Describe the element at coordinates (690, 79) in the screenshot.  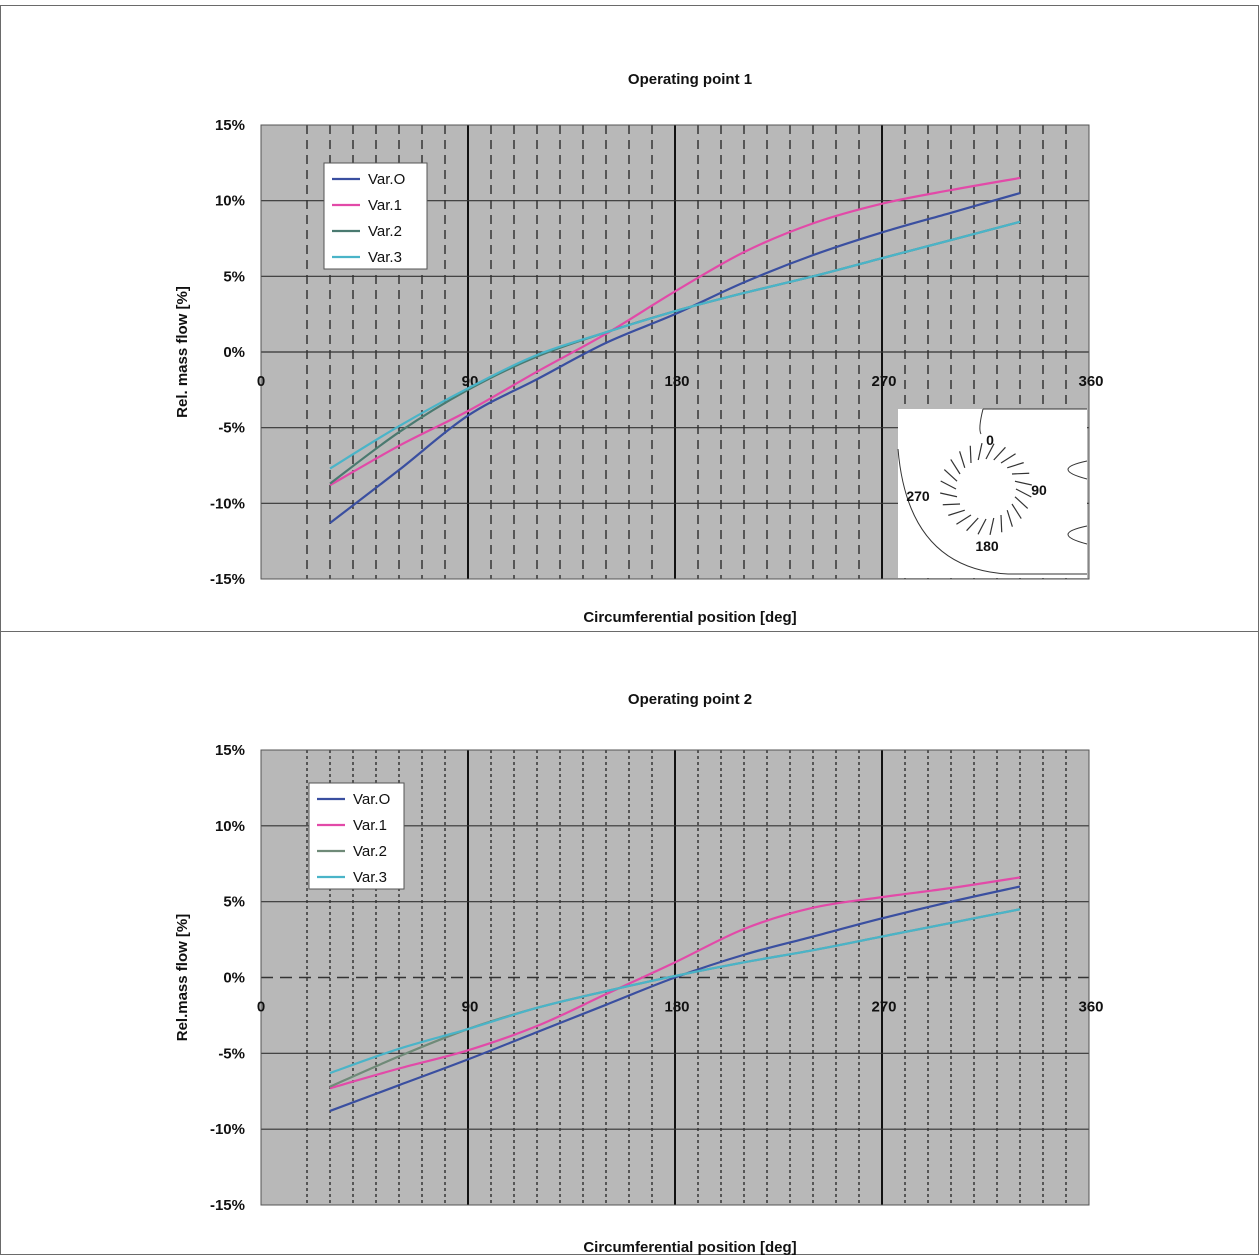
I see `chart-title: Operating point 1` at that location.